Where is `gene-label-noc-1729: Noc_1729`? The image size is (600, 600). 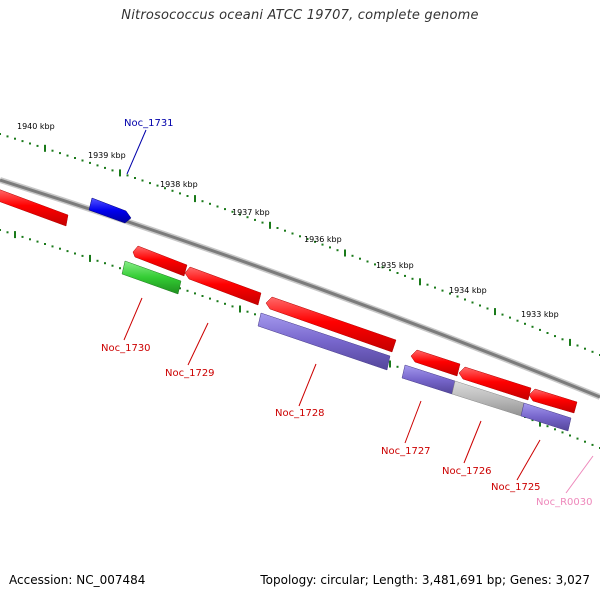
gene-label-noc-1729: Noc_1729 is located at coordinates (190, 373).